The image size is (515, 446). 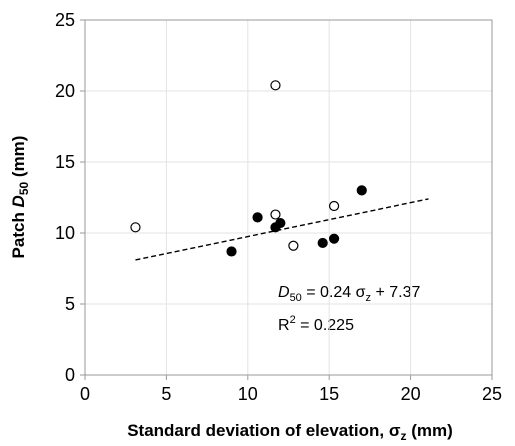 What do you see at coordinates (18, 232) in the screenshot?
I see `y-title-part: Patch` at bounding box center [18, 232].